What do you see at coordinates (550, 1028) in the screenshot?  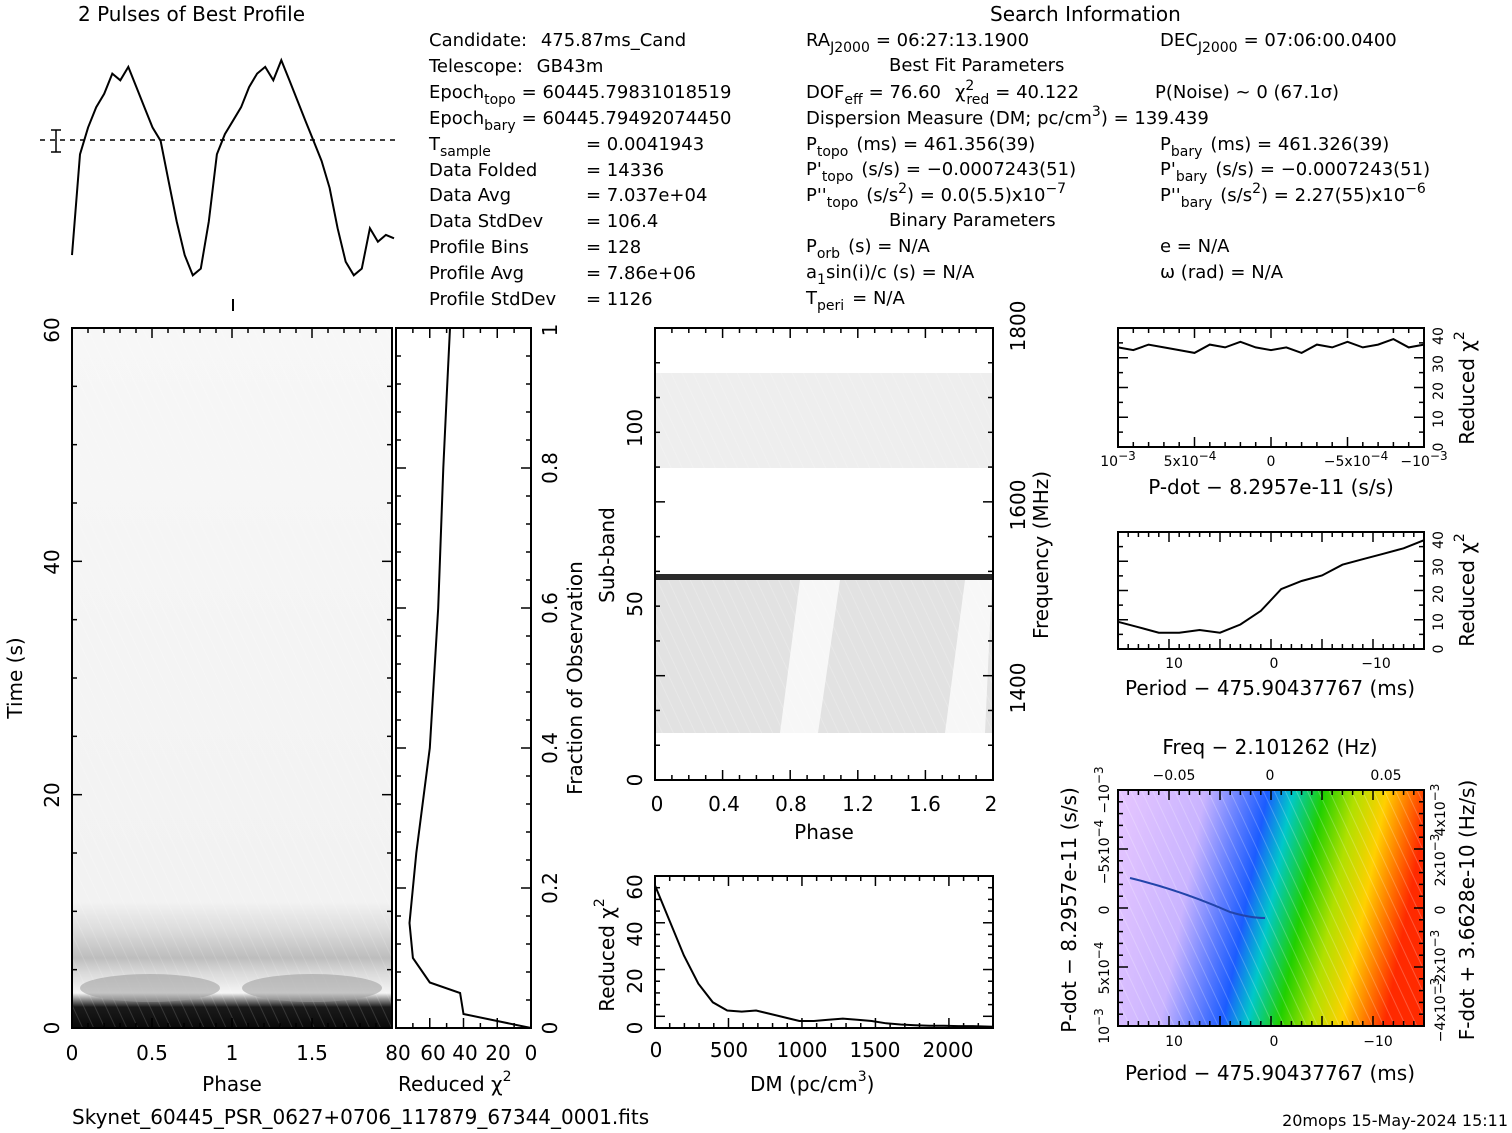 I see `frac-tick-0: 0` at bounding box center [550, 1028].